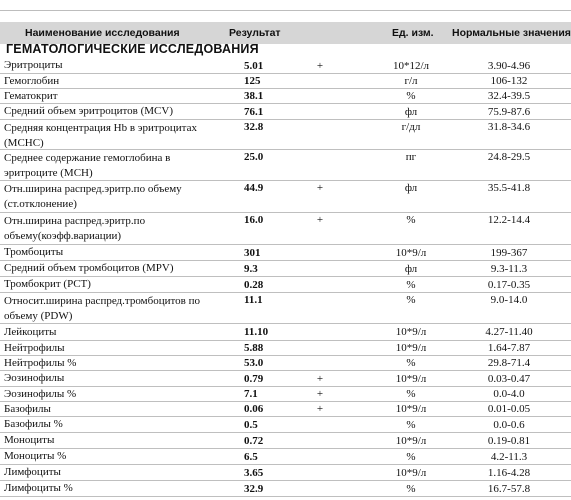  I want to click on result-value: 6.5, so click(251, 456).